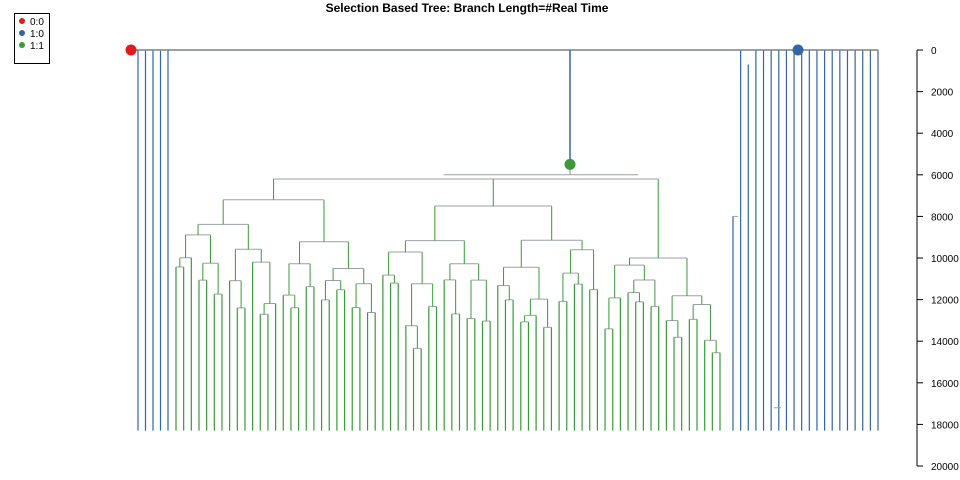 This screenshot has height=480, width=960. What do you see at coordinates (945, 384) in the screenshot?
I see `y-tick-label-16000: 16000` at bounding box center [945, 384].